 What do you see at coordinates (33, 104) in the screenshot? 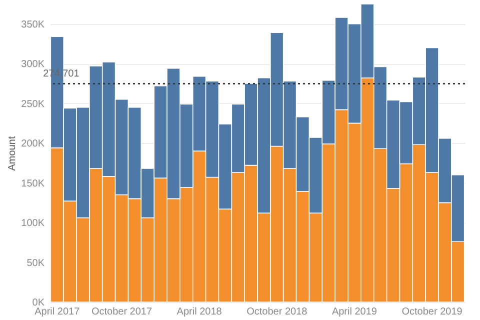
I see `y-tick-label: 250K` at bounding box center [33, 104].